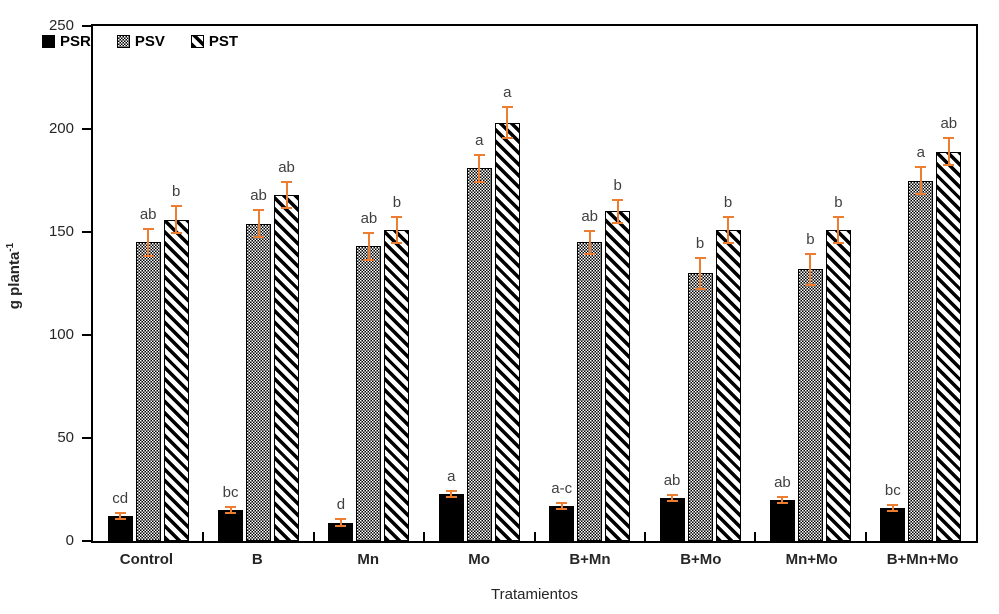  Describe the element at coordinates (65, 437) in the screenshot. I see `y-axis-label-50: 50` at that location.